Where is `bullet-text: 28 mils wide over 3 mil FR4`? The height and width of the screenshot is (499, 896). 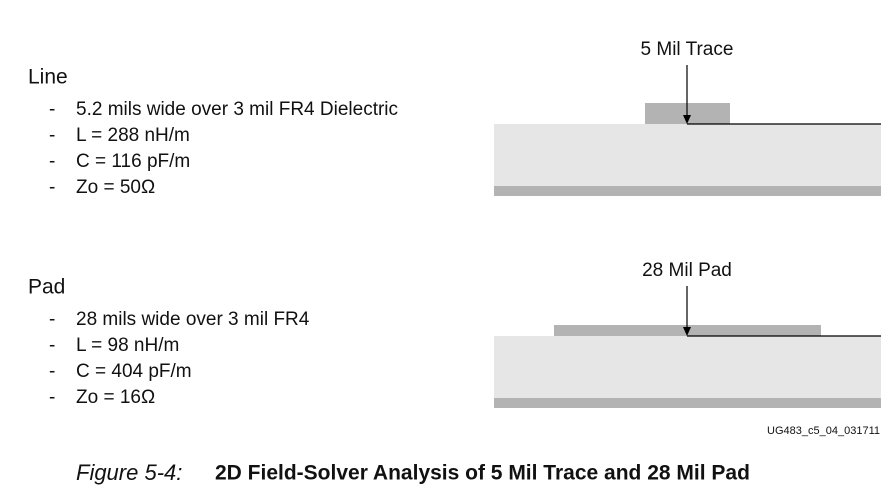 bullet-text: 28 mils wide over 3 mil FR4 is located at coordinates (193, 319).